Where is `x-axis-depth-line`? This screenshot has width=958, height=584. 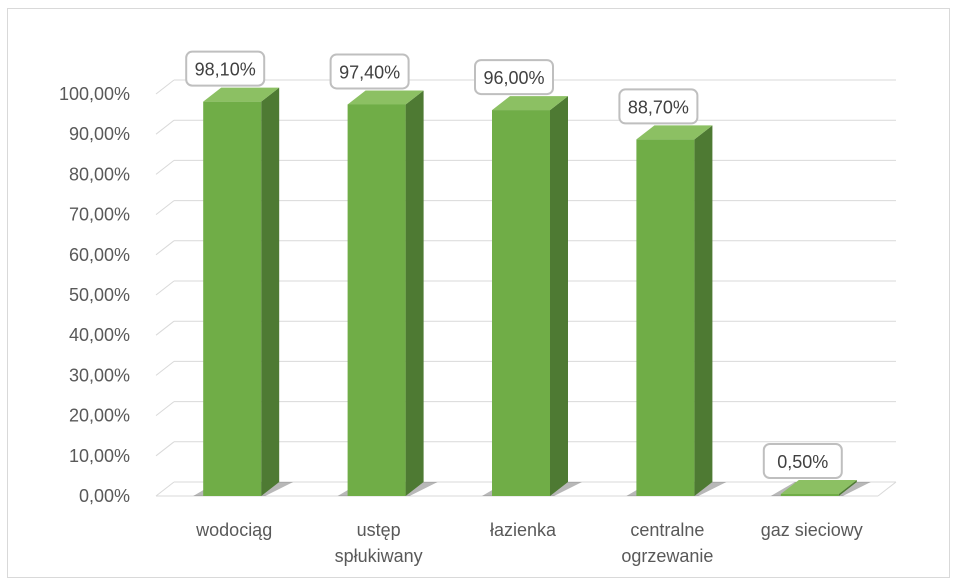 x-axis-depth-line is located at coordinates (887, 489).